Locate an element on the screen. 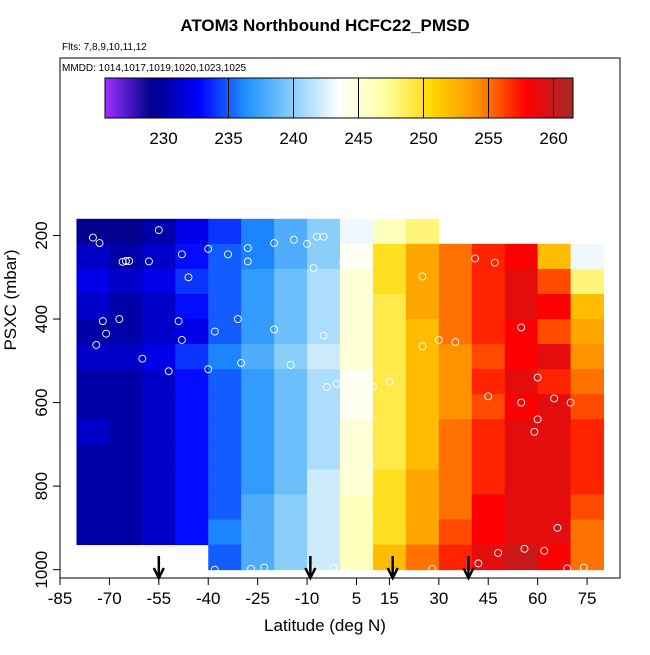  arrow-head is located at coordinates (468, 574).